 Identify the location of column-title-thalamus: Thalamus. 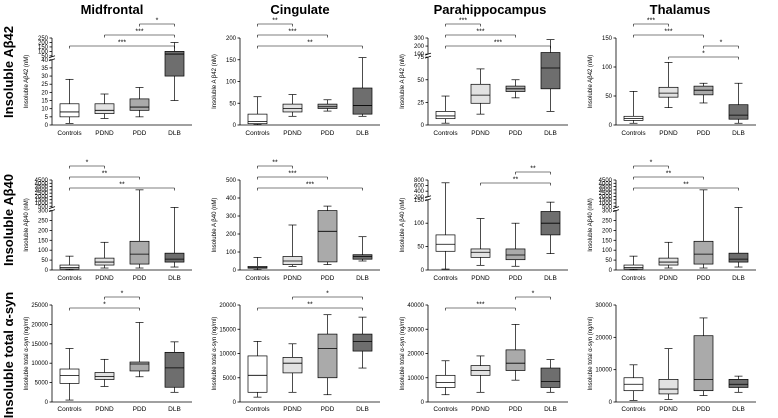
(680, 9).